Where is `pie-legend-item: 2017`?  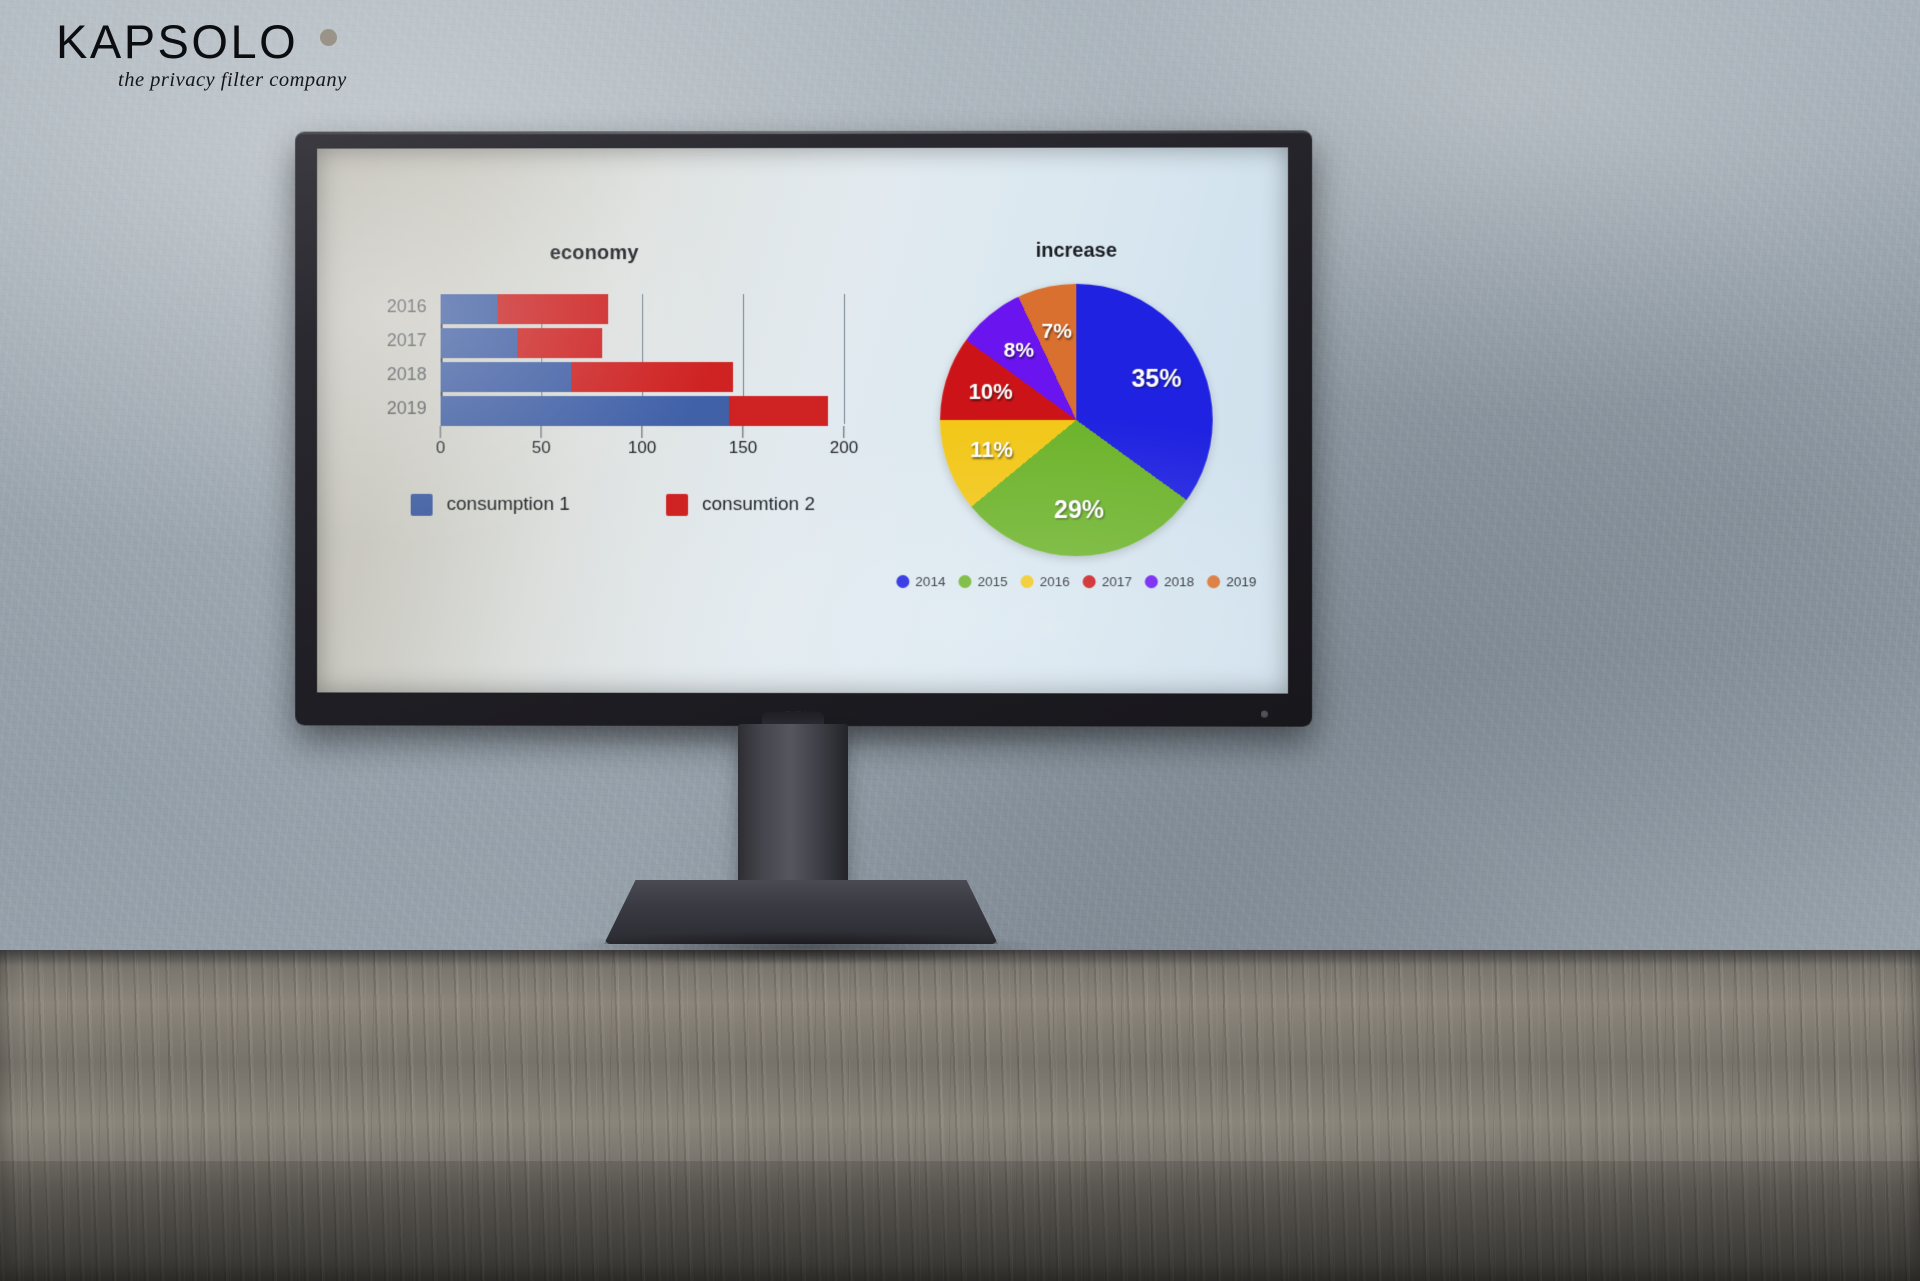
pie-legend-item: 2017 is located at coordinates (1107, 582).